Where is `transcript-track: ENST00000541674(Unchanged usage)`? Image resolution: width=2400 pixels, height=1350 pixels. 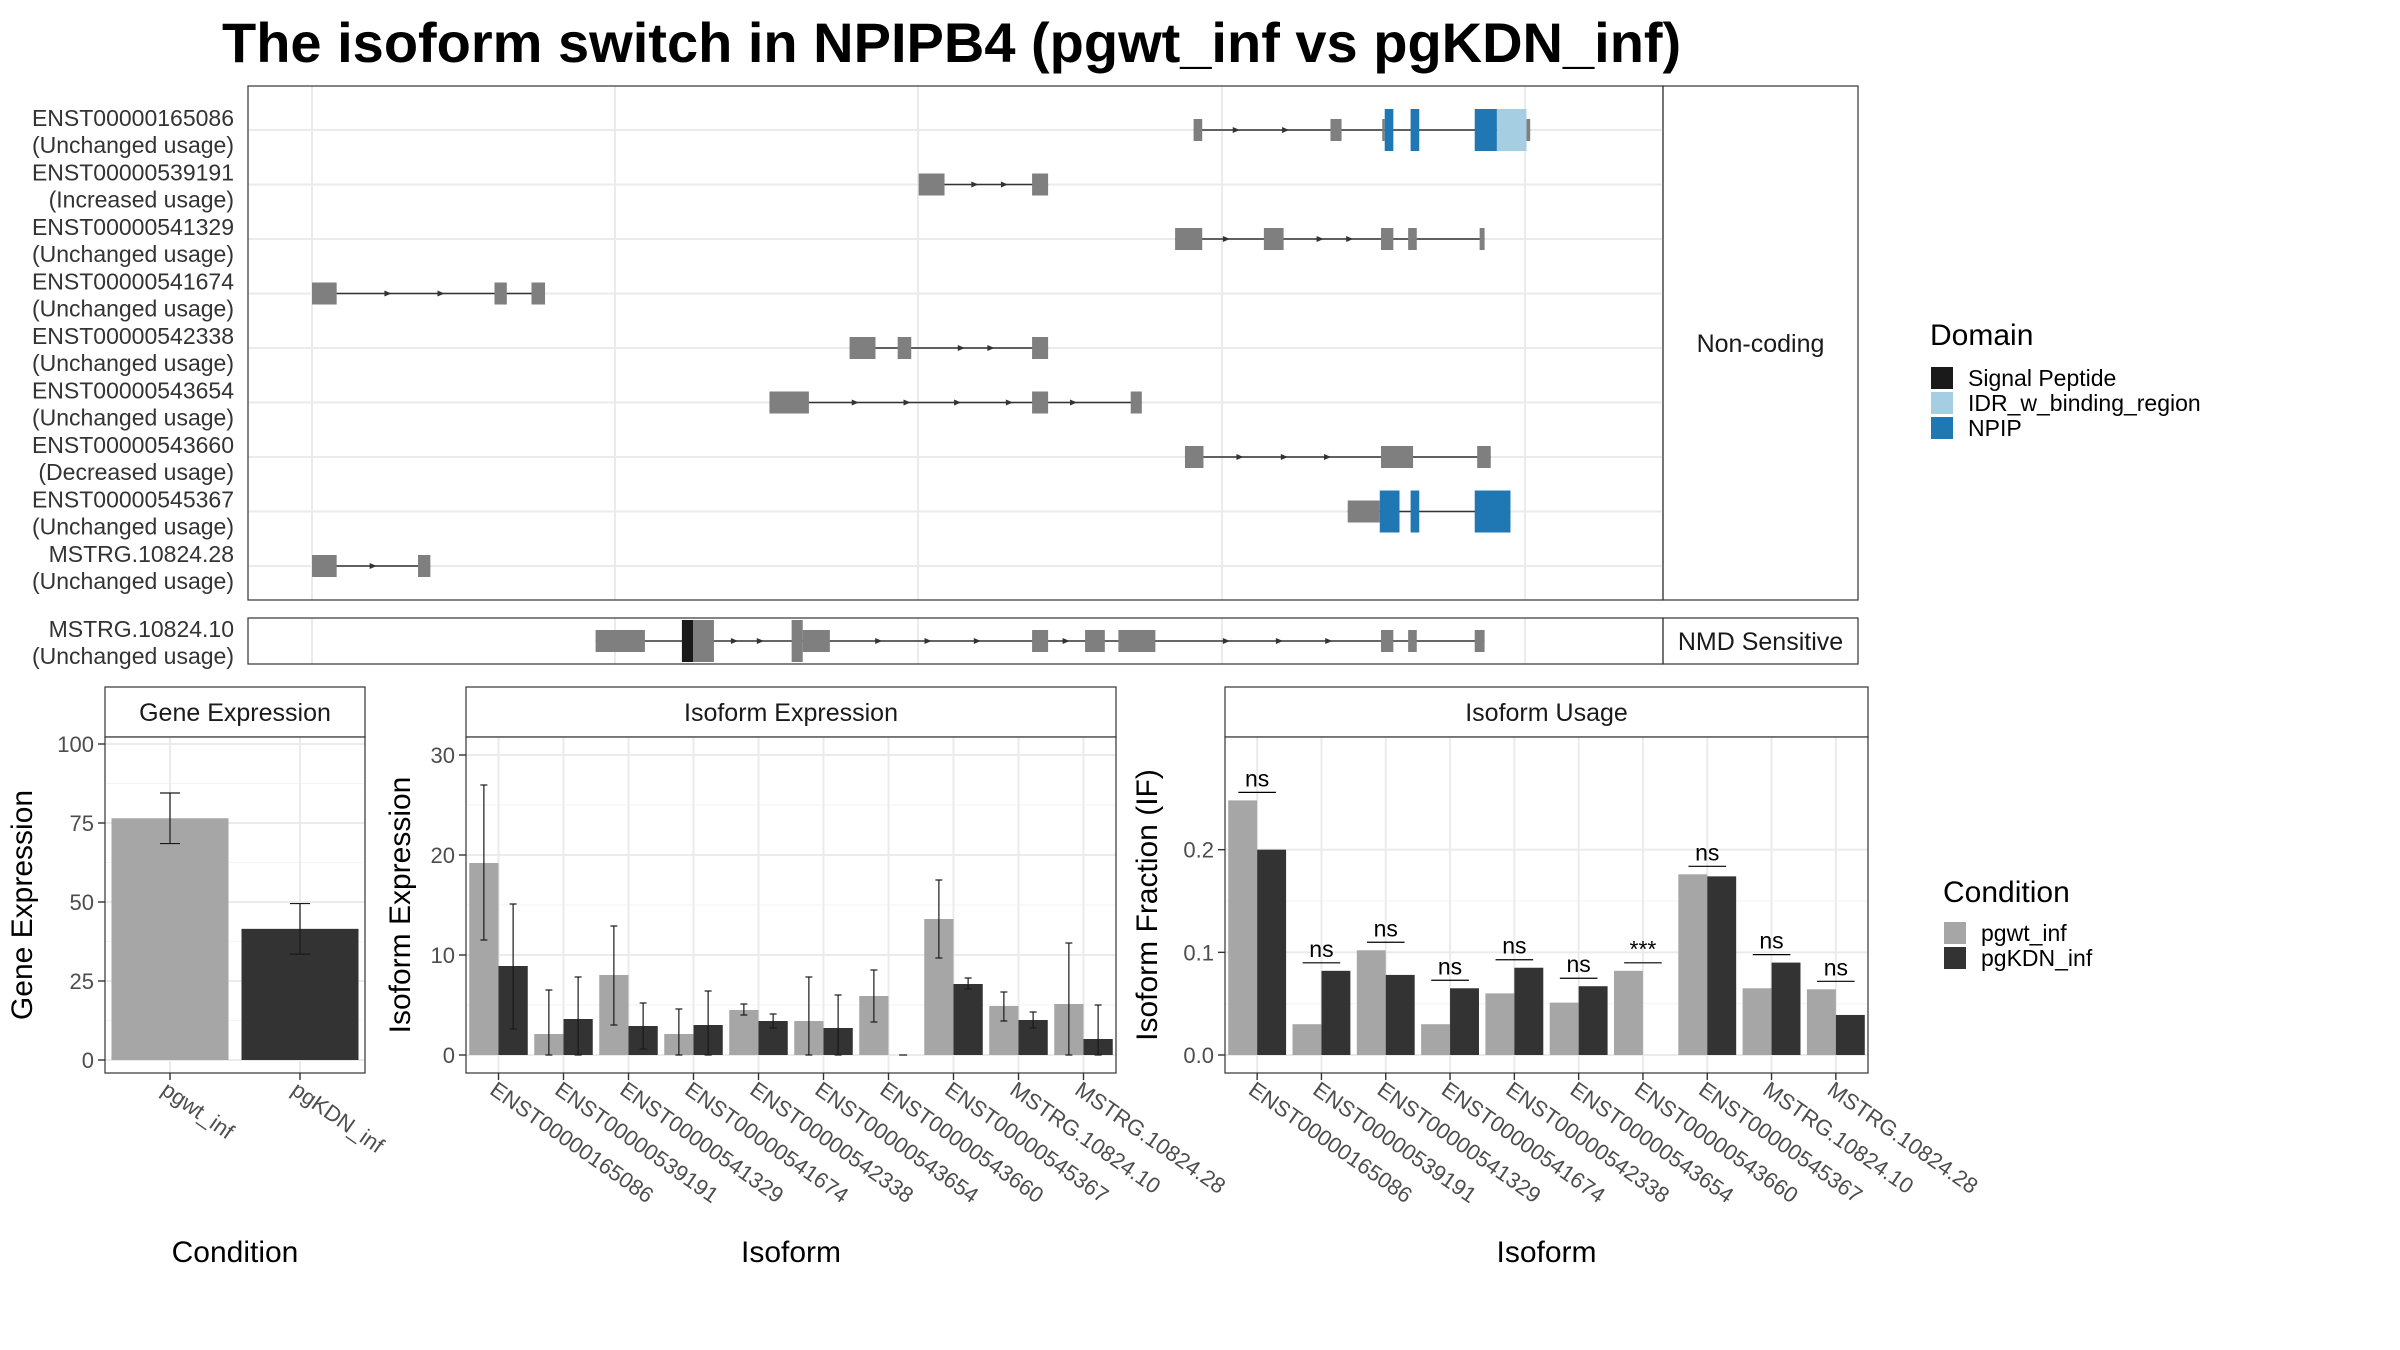 transcript-track: ENST00000541674(Unchanged usage) is located at coordinates (847, 295).